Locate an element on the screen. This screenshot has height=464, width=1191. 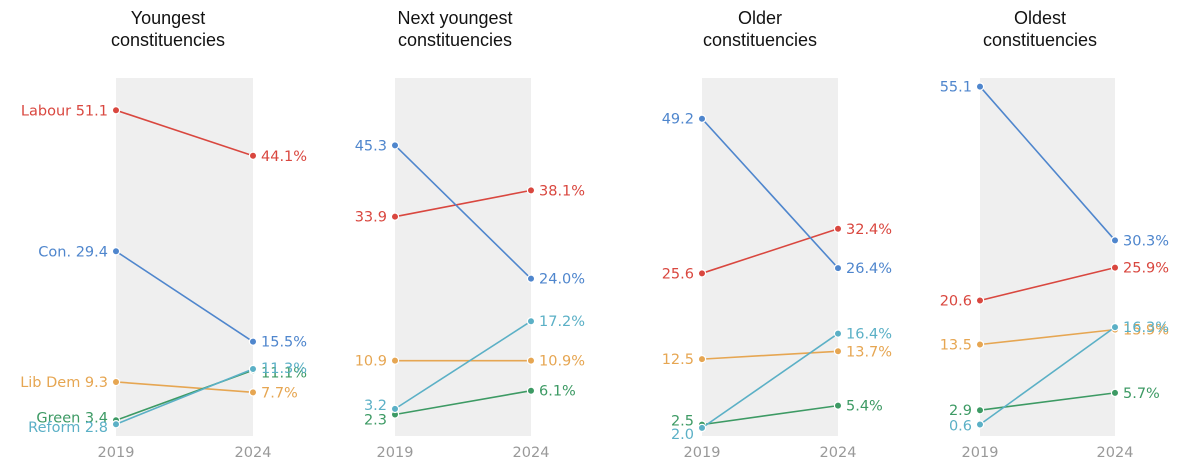
label-labour-2024: 44.1% is located at coordinates (284, 157).